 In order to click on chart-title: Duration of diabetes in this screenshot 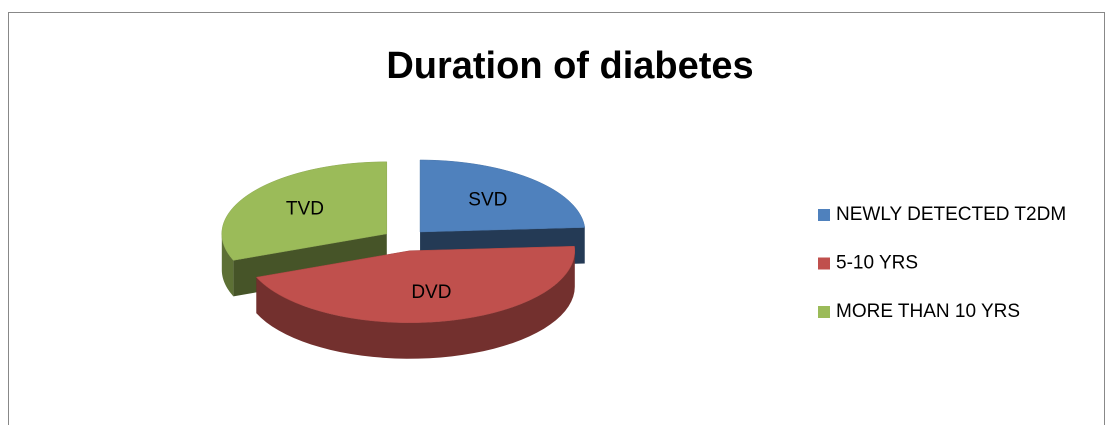, I will do `click(569, 66)`.